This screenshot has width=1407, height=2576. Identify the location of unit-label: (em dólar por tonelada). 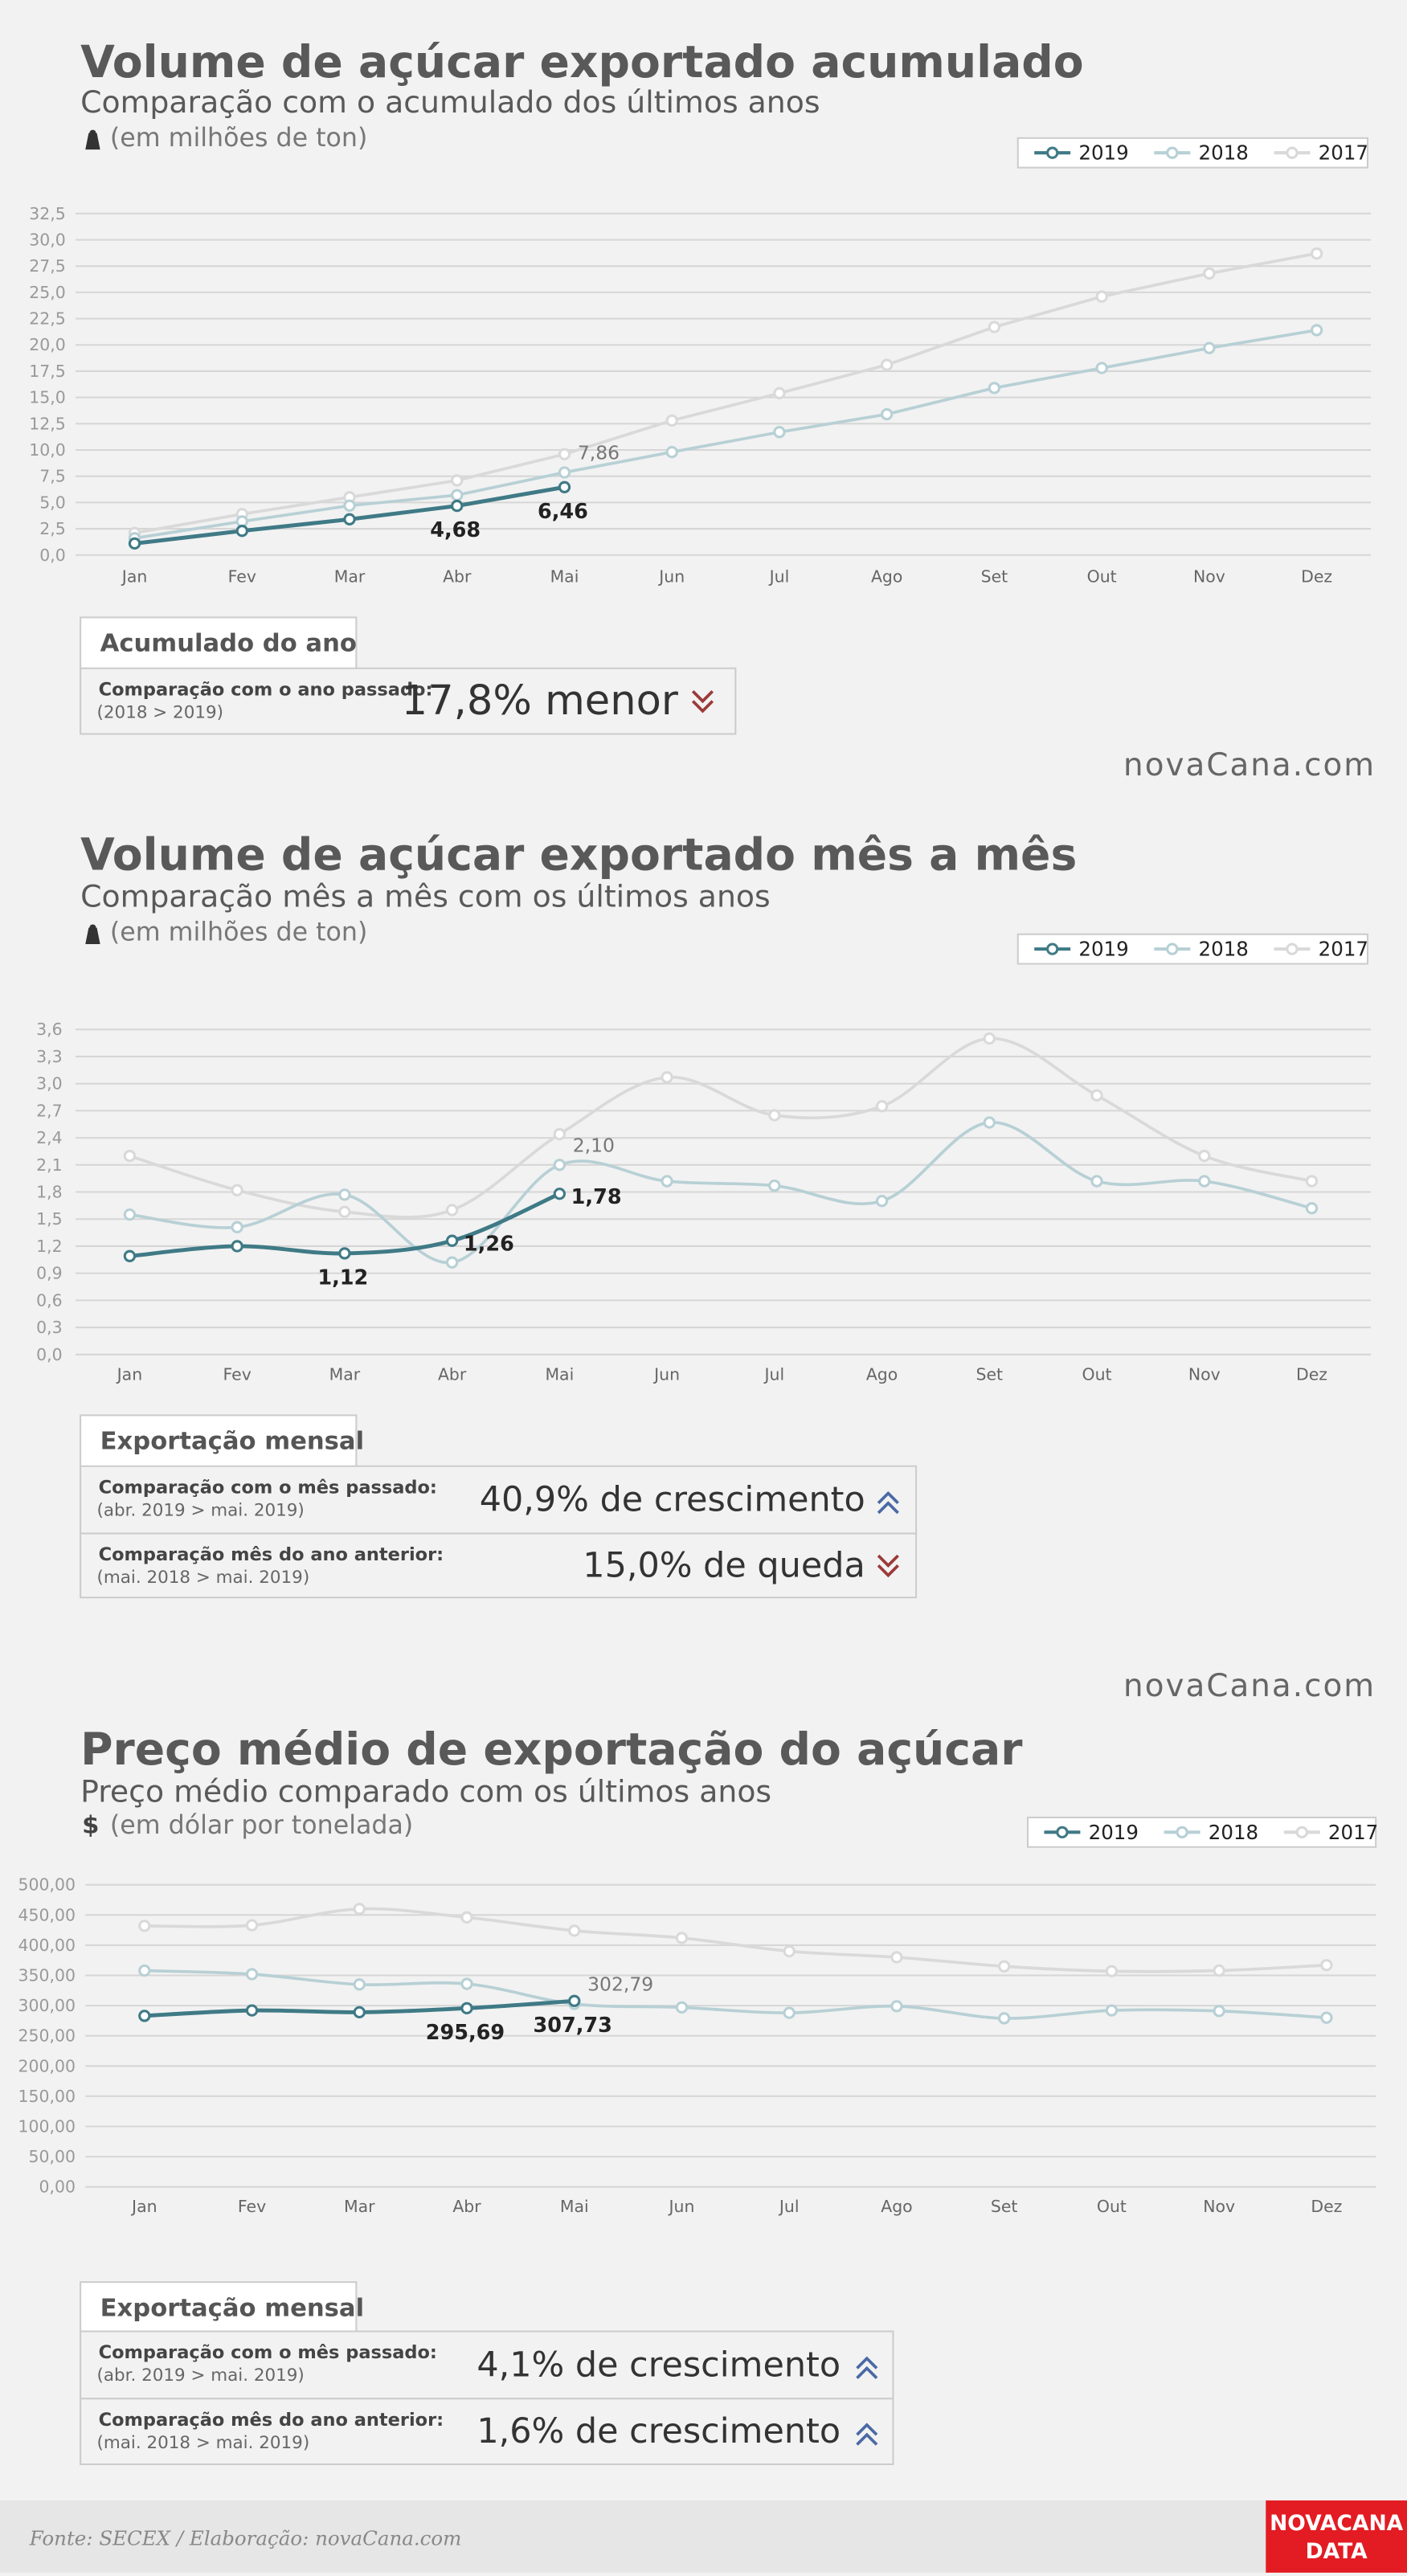
(262, 1826).